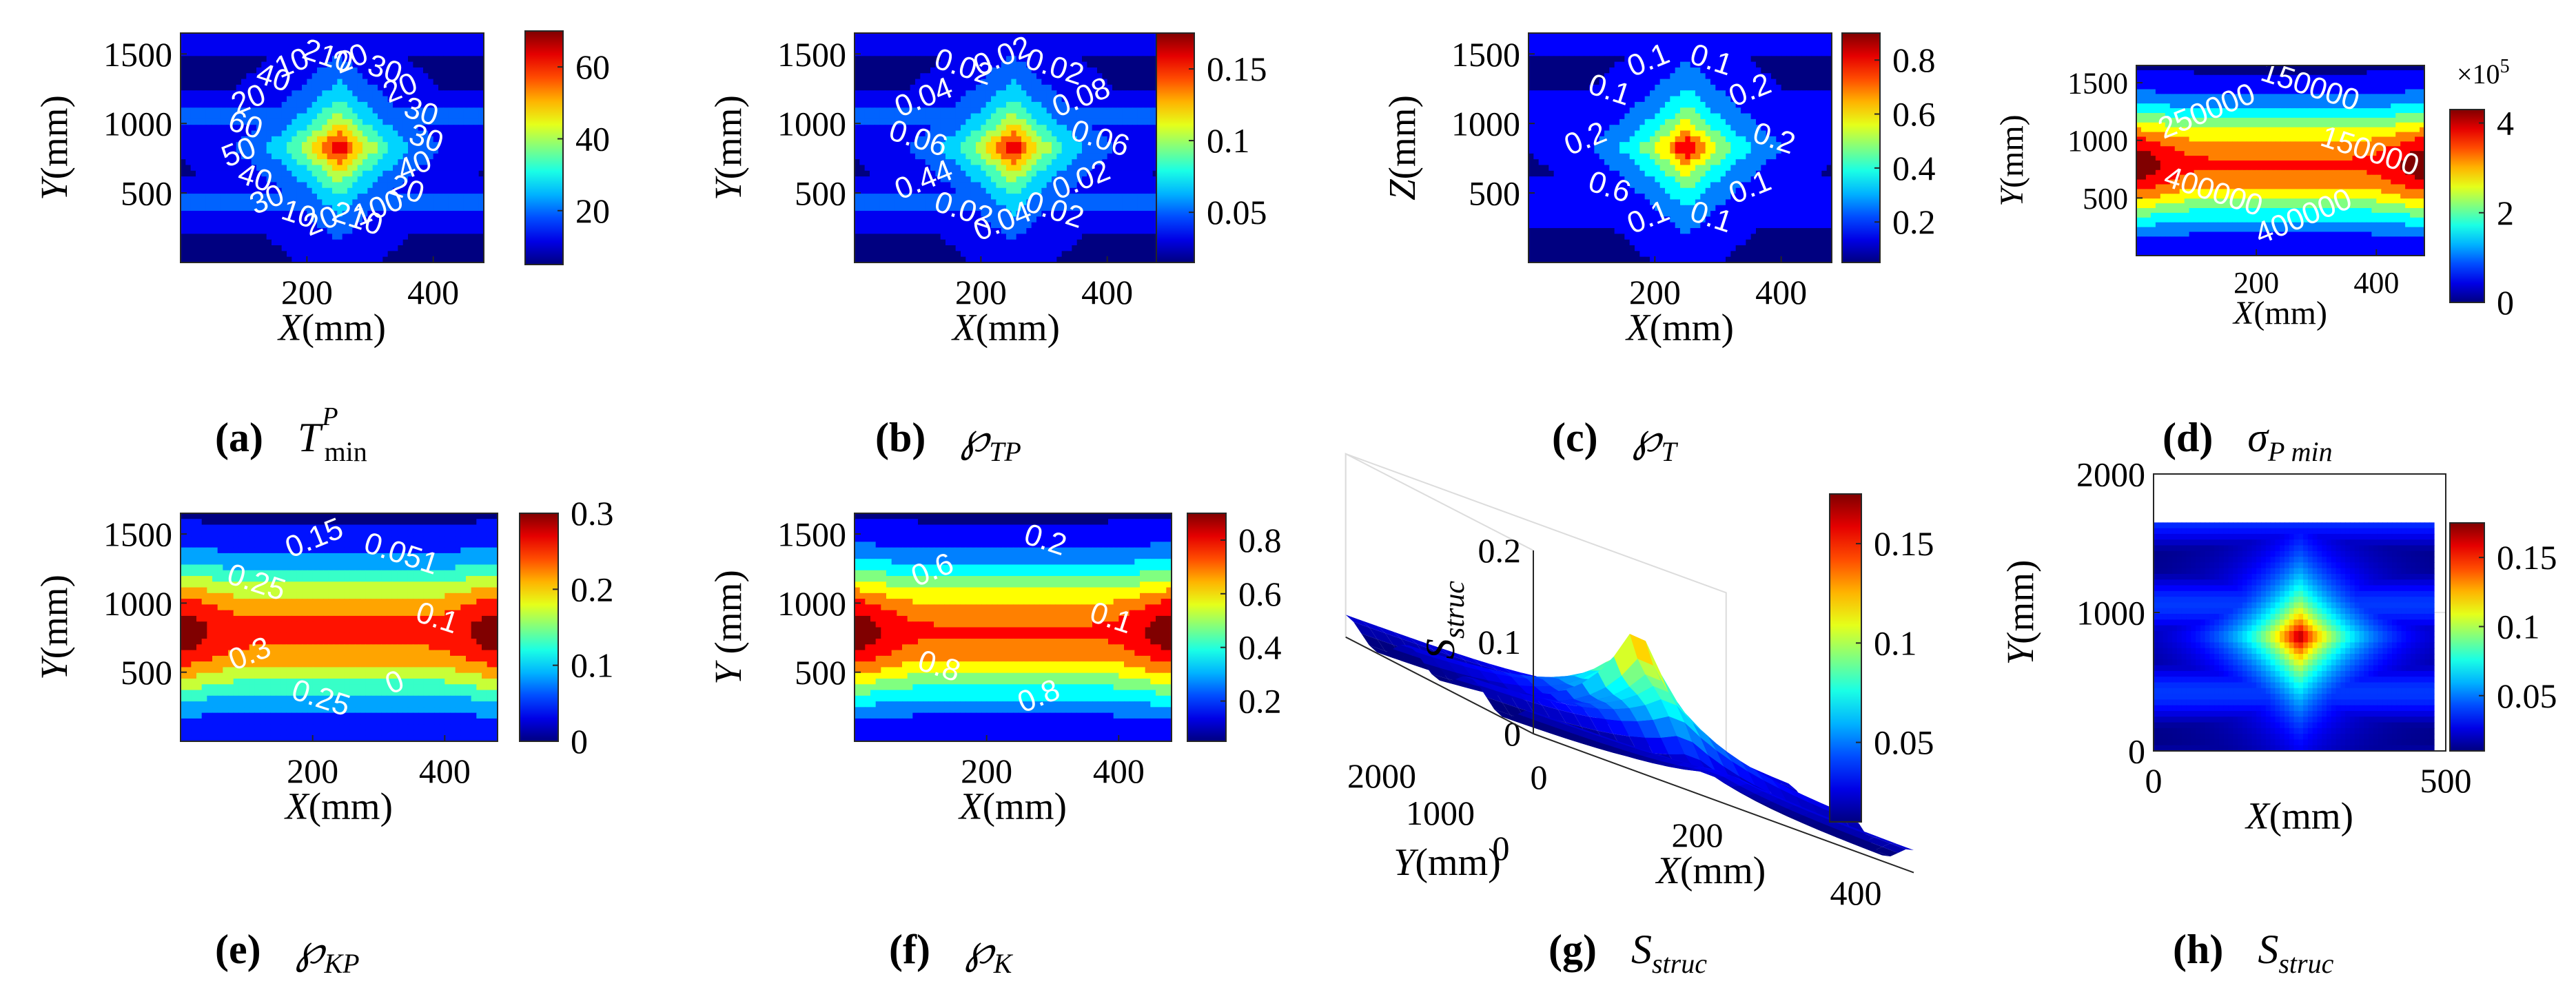 This screenshot has width=2576, height=990. I want to click on contour-field-c, so click(1680, 148).